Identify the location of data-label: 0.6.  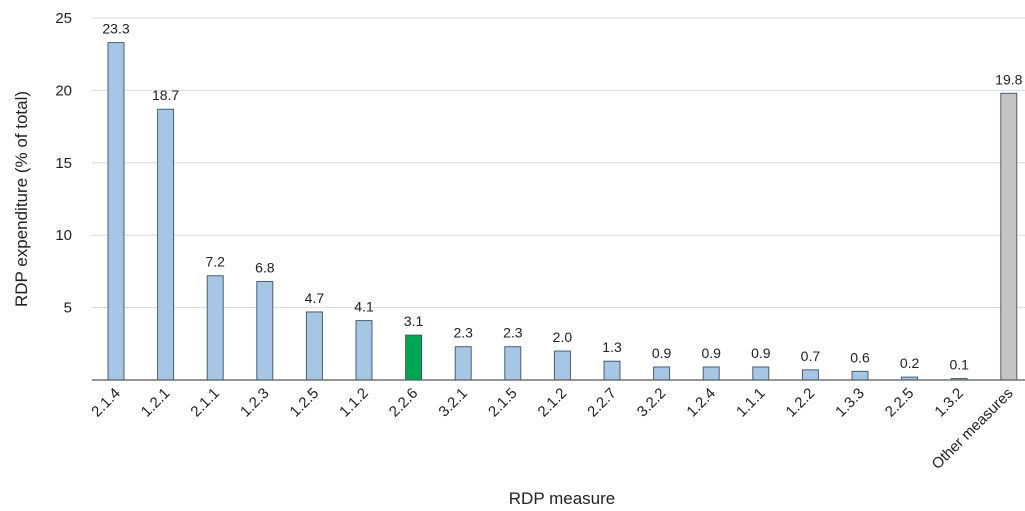
(860, 357).